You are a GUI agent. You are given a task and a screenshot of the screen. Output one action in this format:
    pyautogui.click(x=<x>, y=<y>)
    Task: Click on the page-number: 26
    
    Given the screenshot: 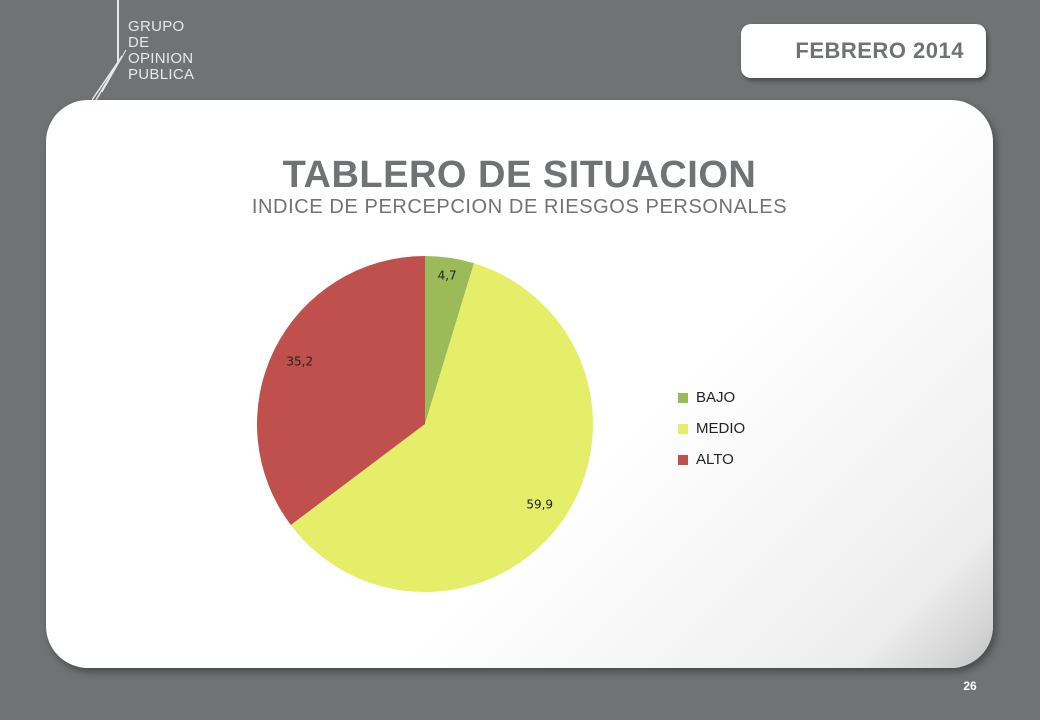 What is the action you would take?
    pyautogui.click(x=970, y=686)
    